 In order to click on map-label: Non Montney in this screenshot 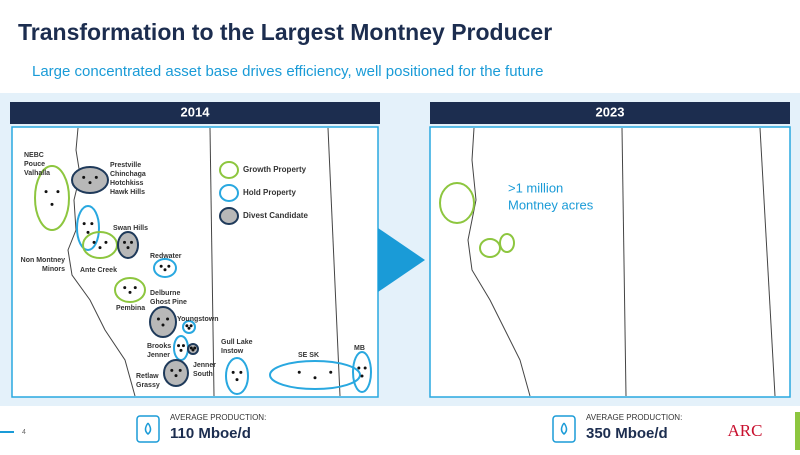, I will do `click(43, 260)`.